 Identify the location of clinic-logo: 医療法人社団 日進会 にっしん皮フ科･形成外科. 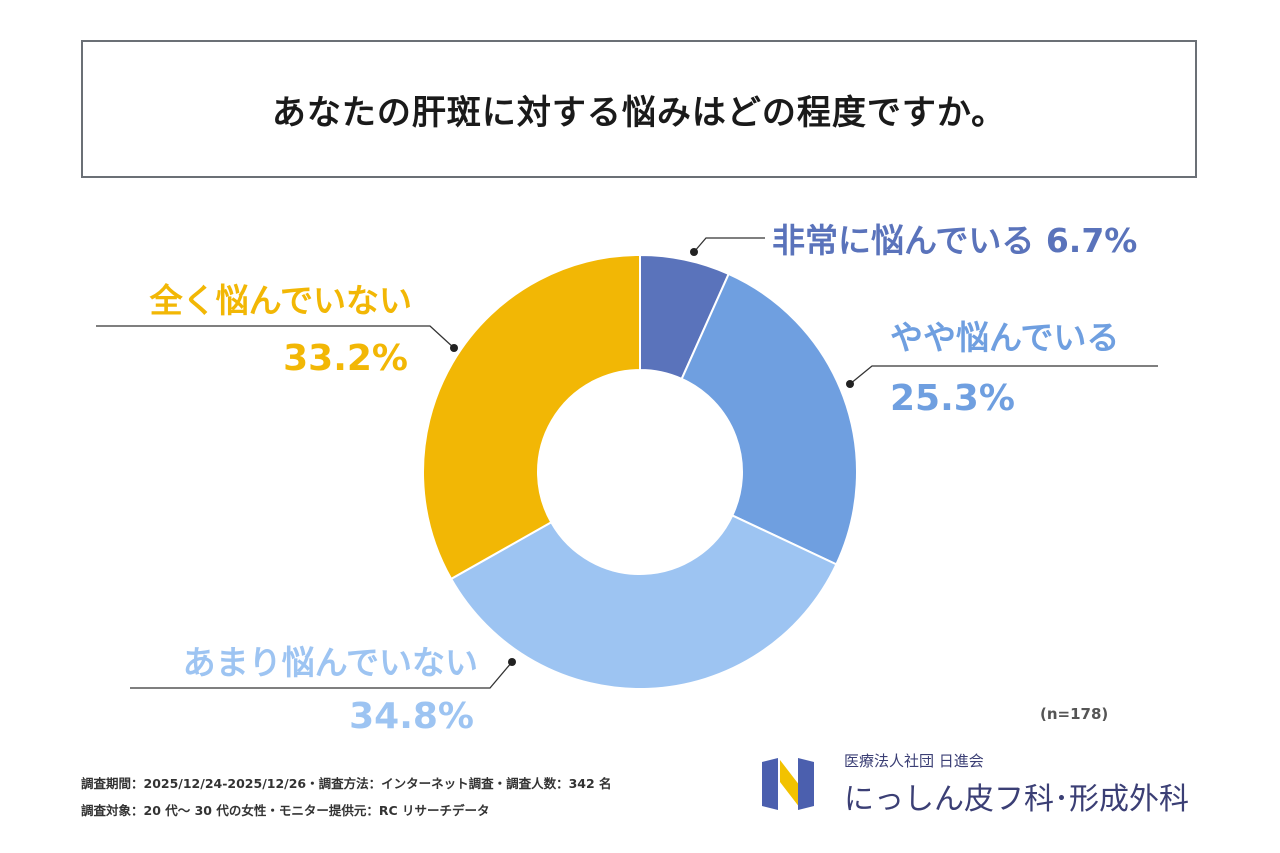
(990, 783).